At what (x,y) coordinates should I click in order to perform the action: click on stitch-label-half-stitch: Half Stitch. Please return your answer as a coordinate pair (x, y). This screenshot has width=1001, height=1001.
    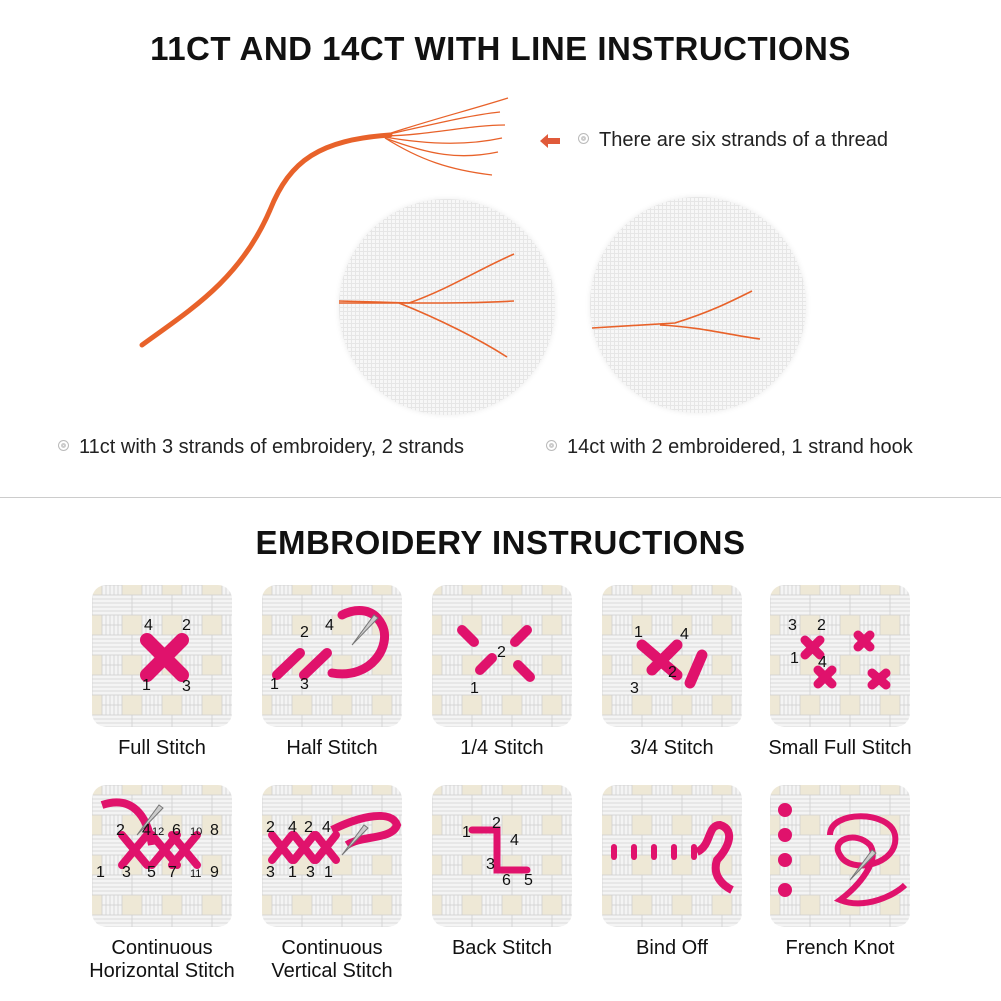
    Looking at the image, I should click on (332, 748).